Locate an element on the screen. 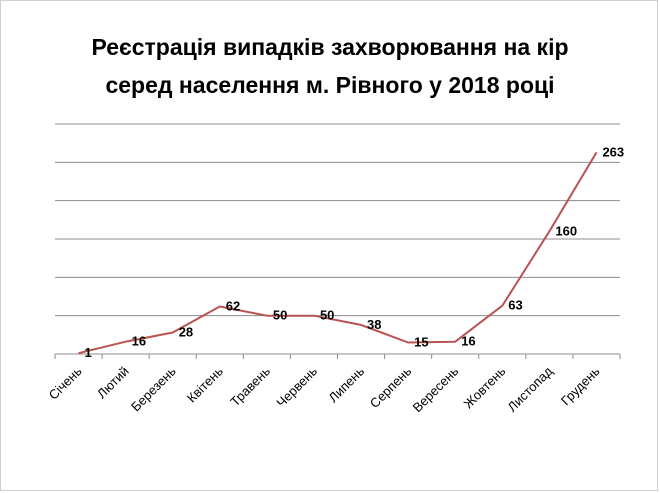 The image size is (660, 493). data-label-2: 16 is located at coordinates (139, 341).